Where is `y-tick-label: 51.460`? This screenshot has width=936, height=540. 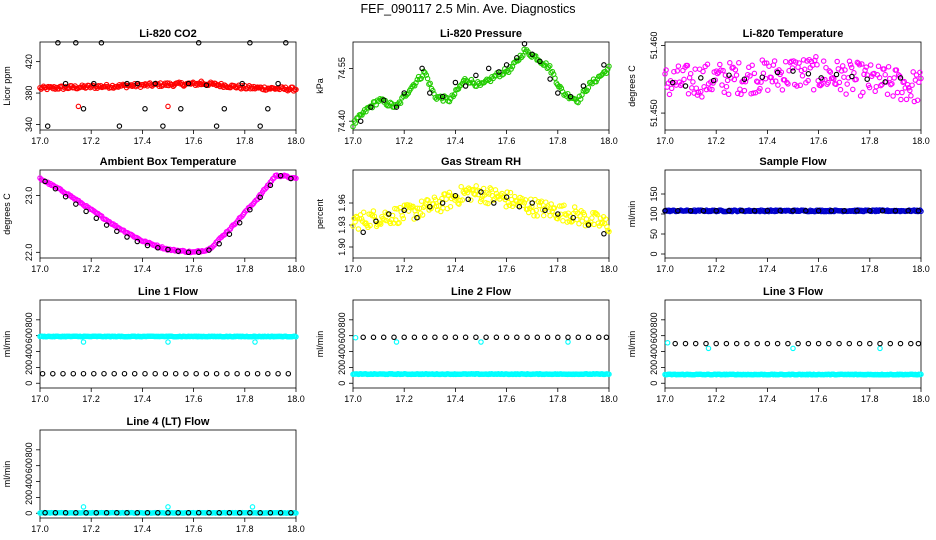
y-tick-label: 51.460 is located at coordinates (654, 46).